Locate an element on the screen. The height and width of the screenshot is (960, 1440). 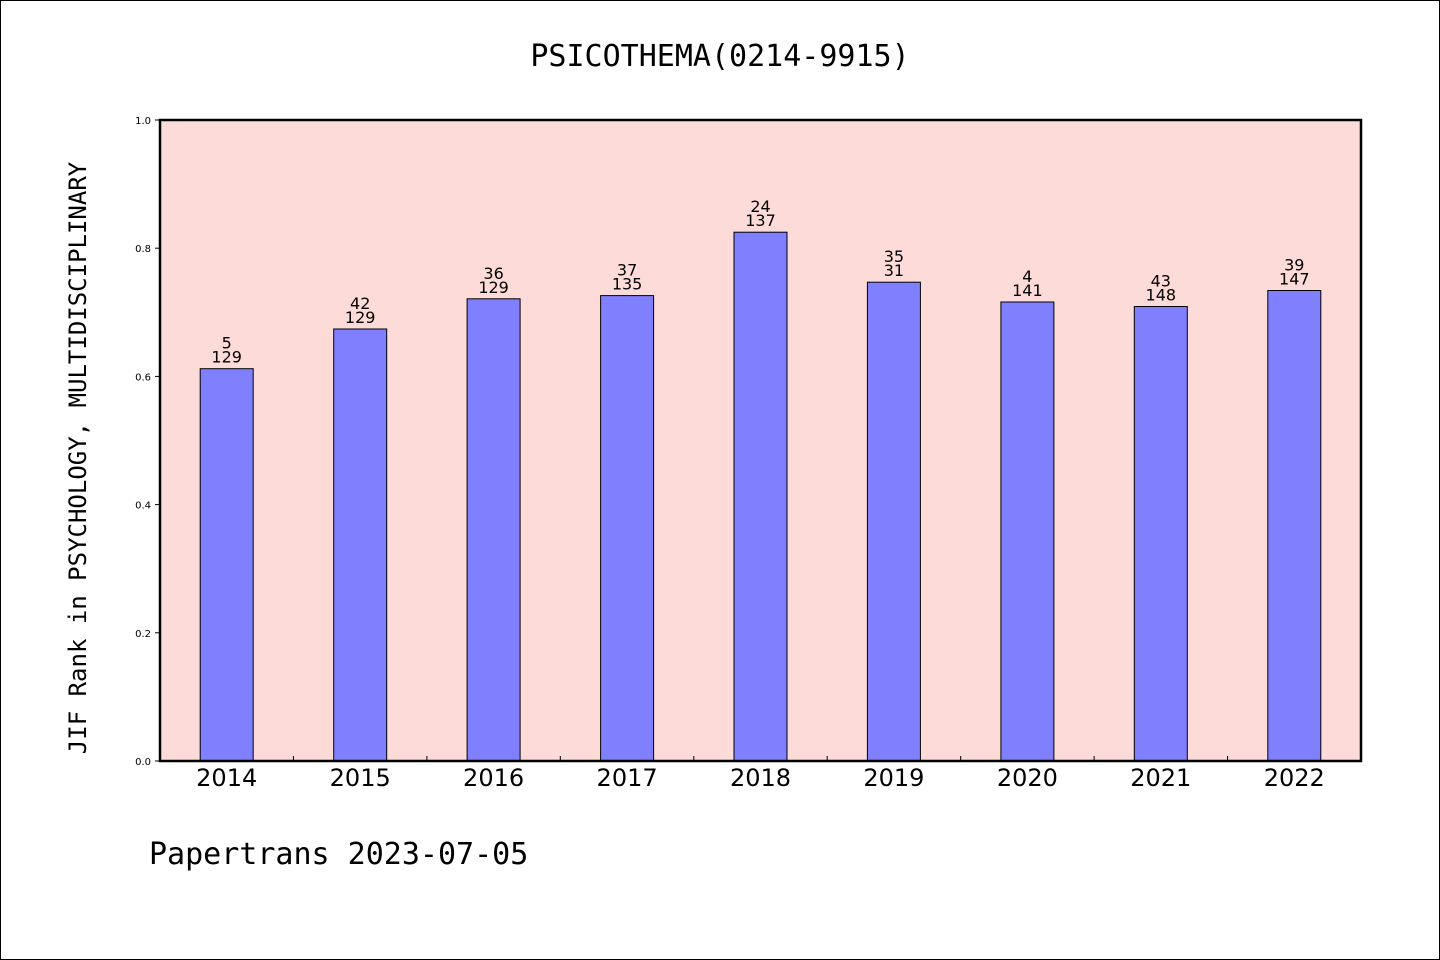
y-tick-label: 0.8 is located at coordinates (143, 249).